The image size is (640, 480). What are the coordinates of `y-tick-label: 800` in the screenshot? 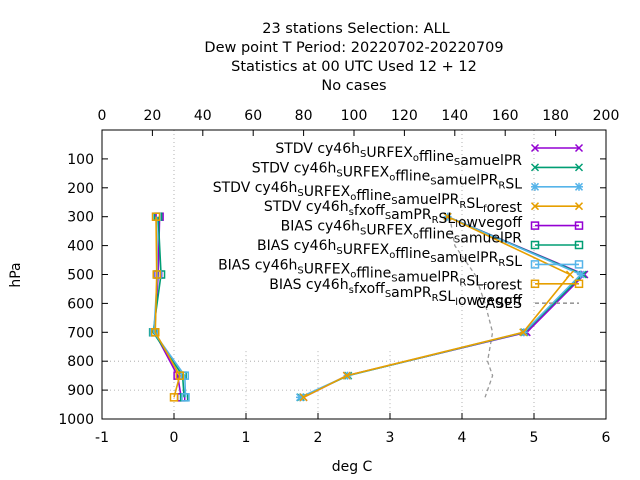 It's located at (80, 362).